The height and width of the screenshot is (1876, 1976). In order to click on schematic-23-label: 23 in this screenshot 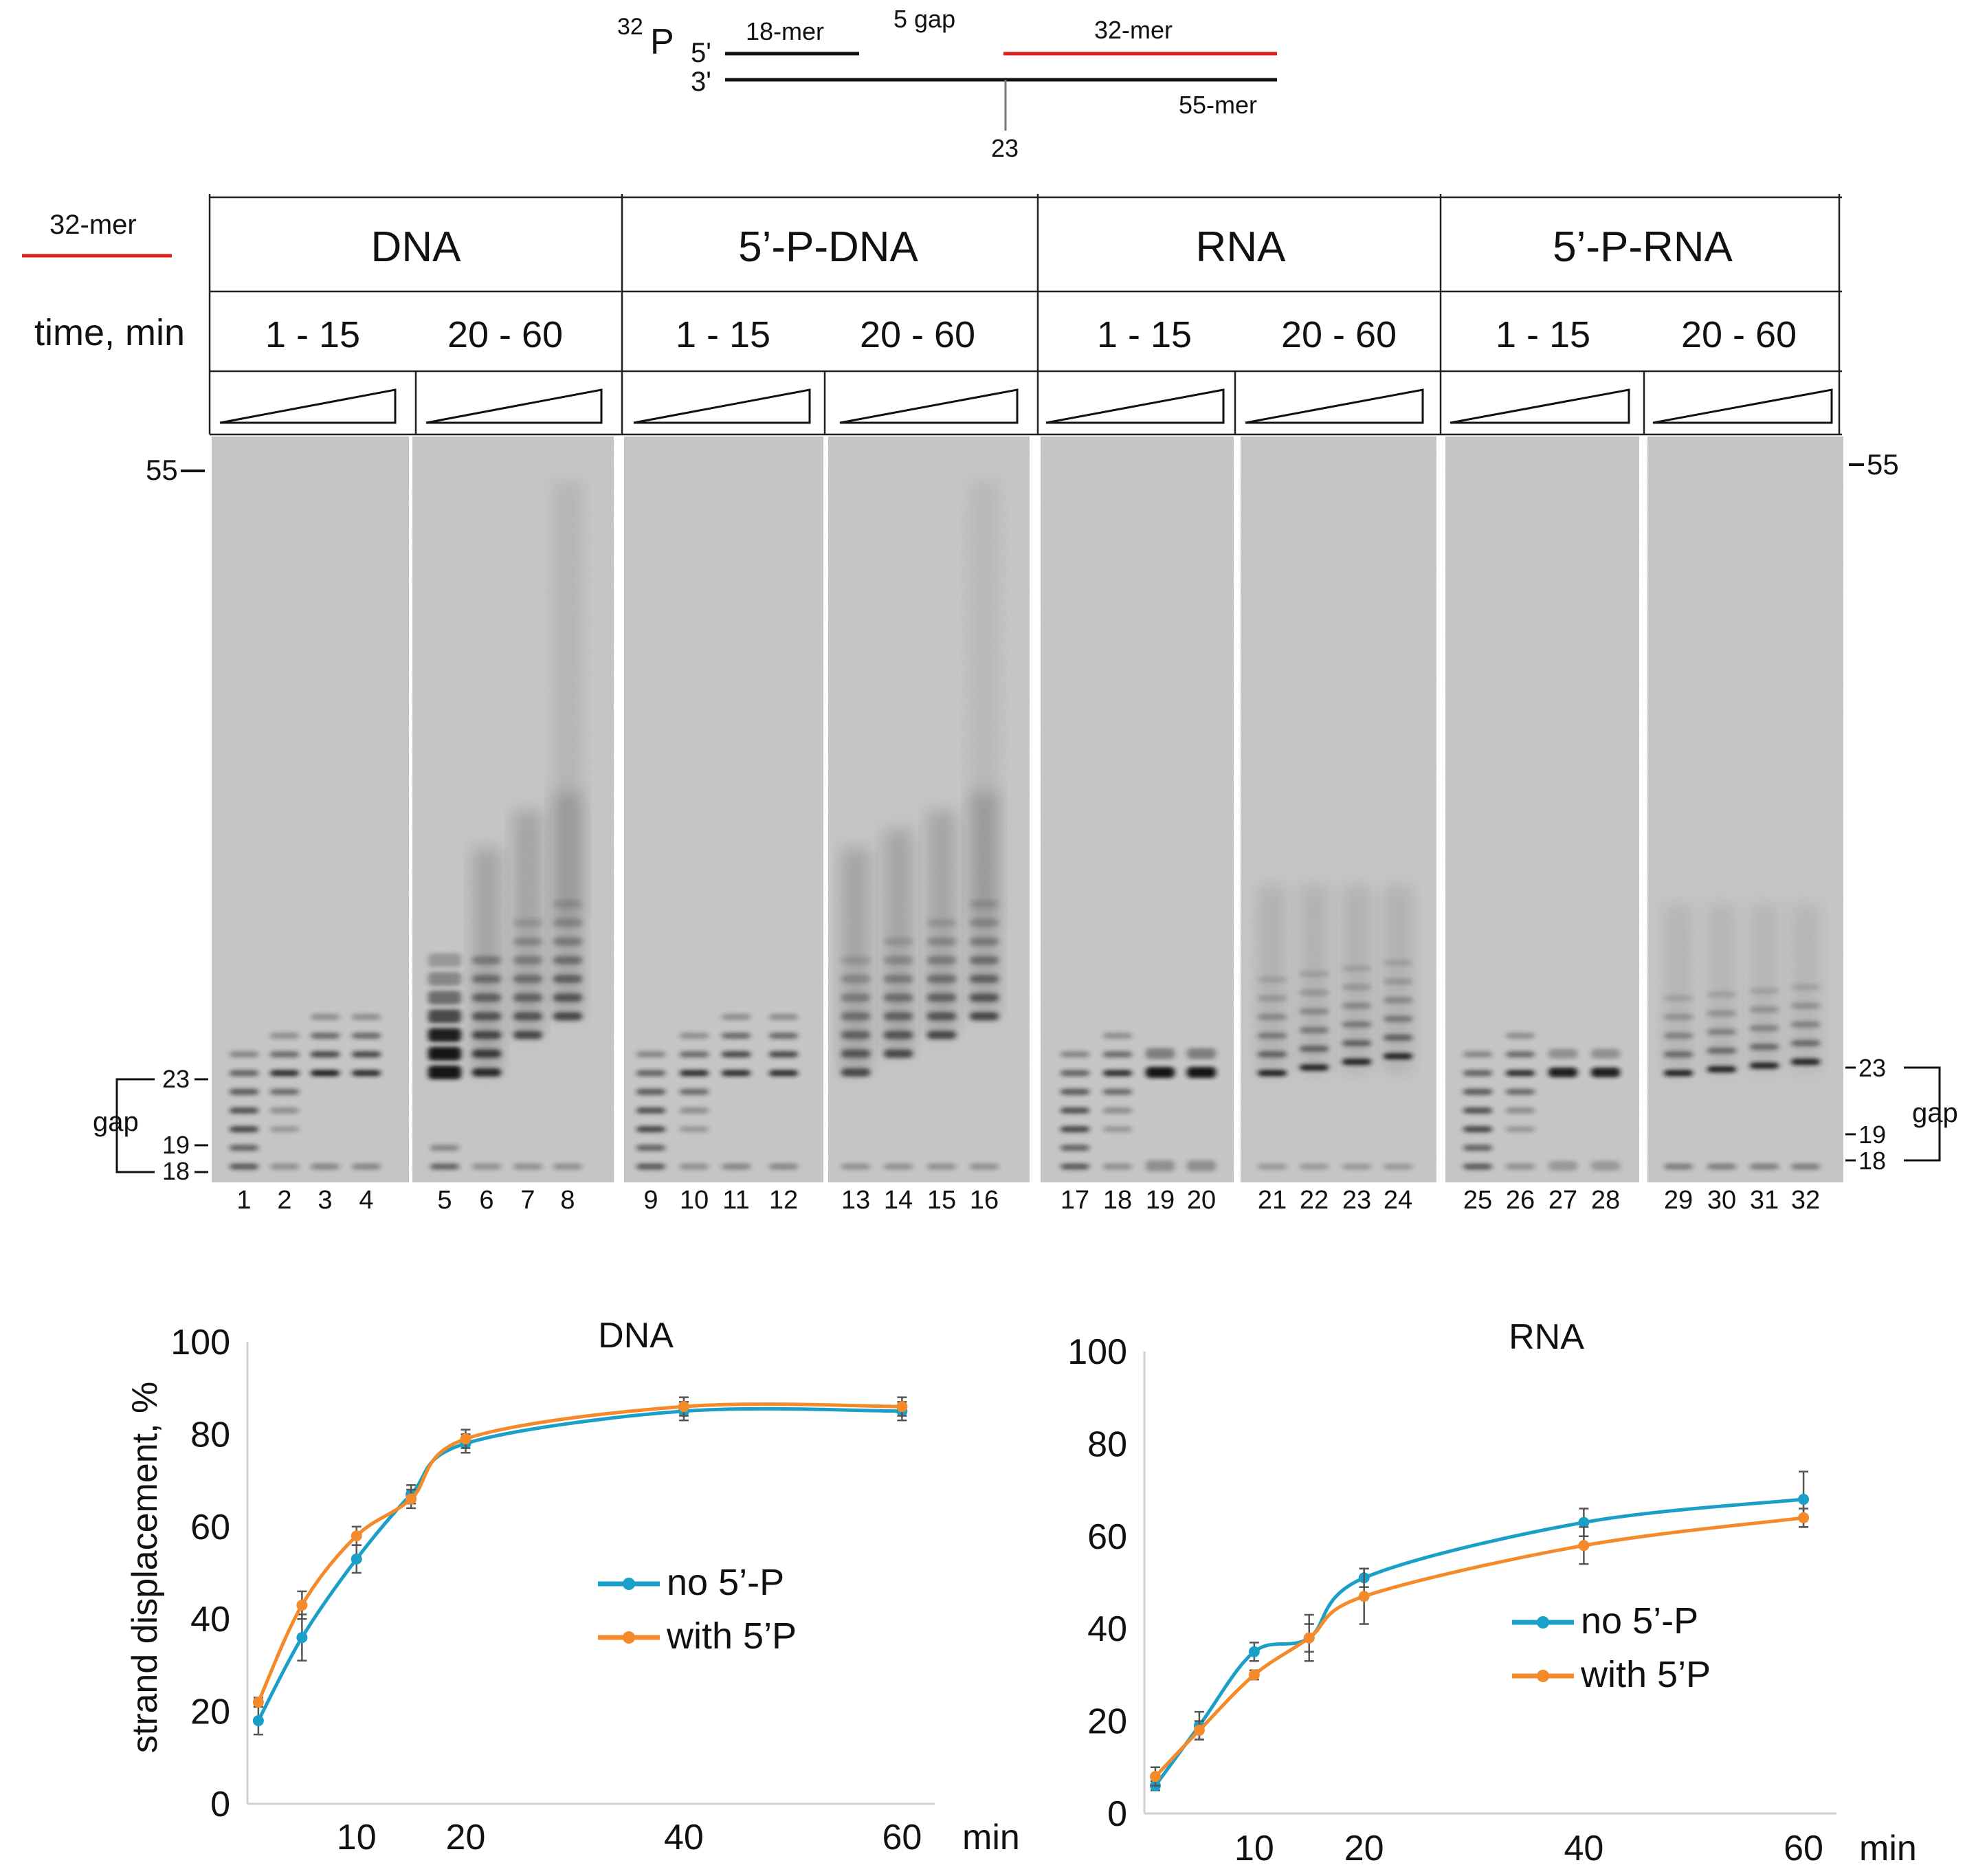, I will do `click(1005, 148)`.